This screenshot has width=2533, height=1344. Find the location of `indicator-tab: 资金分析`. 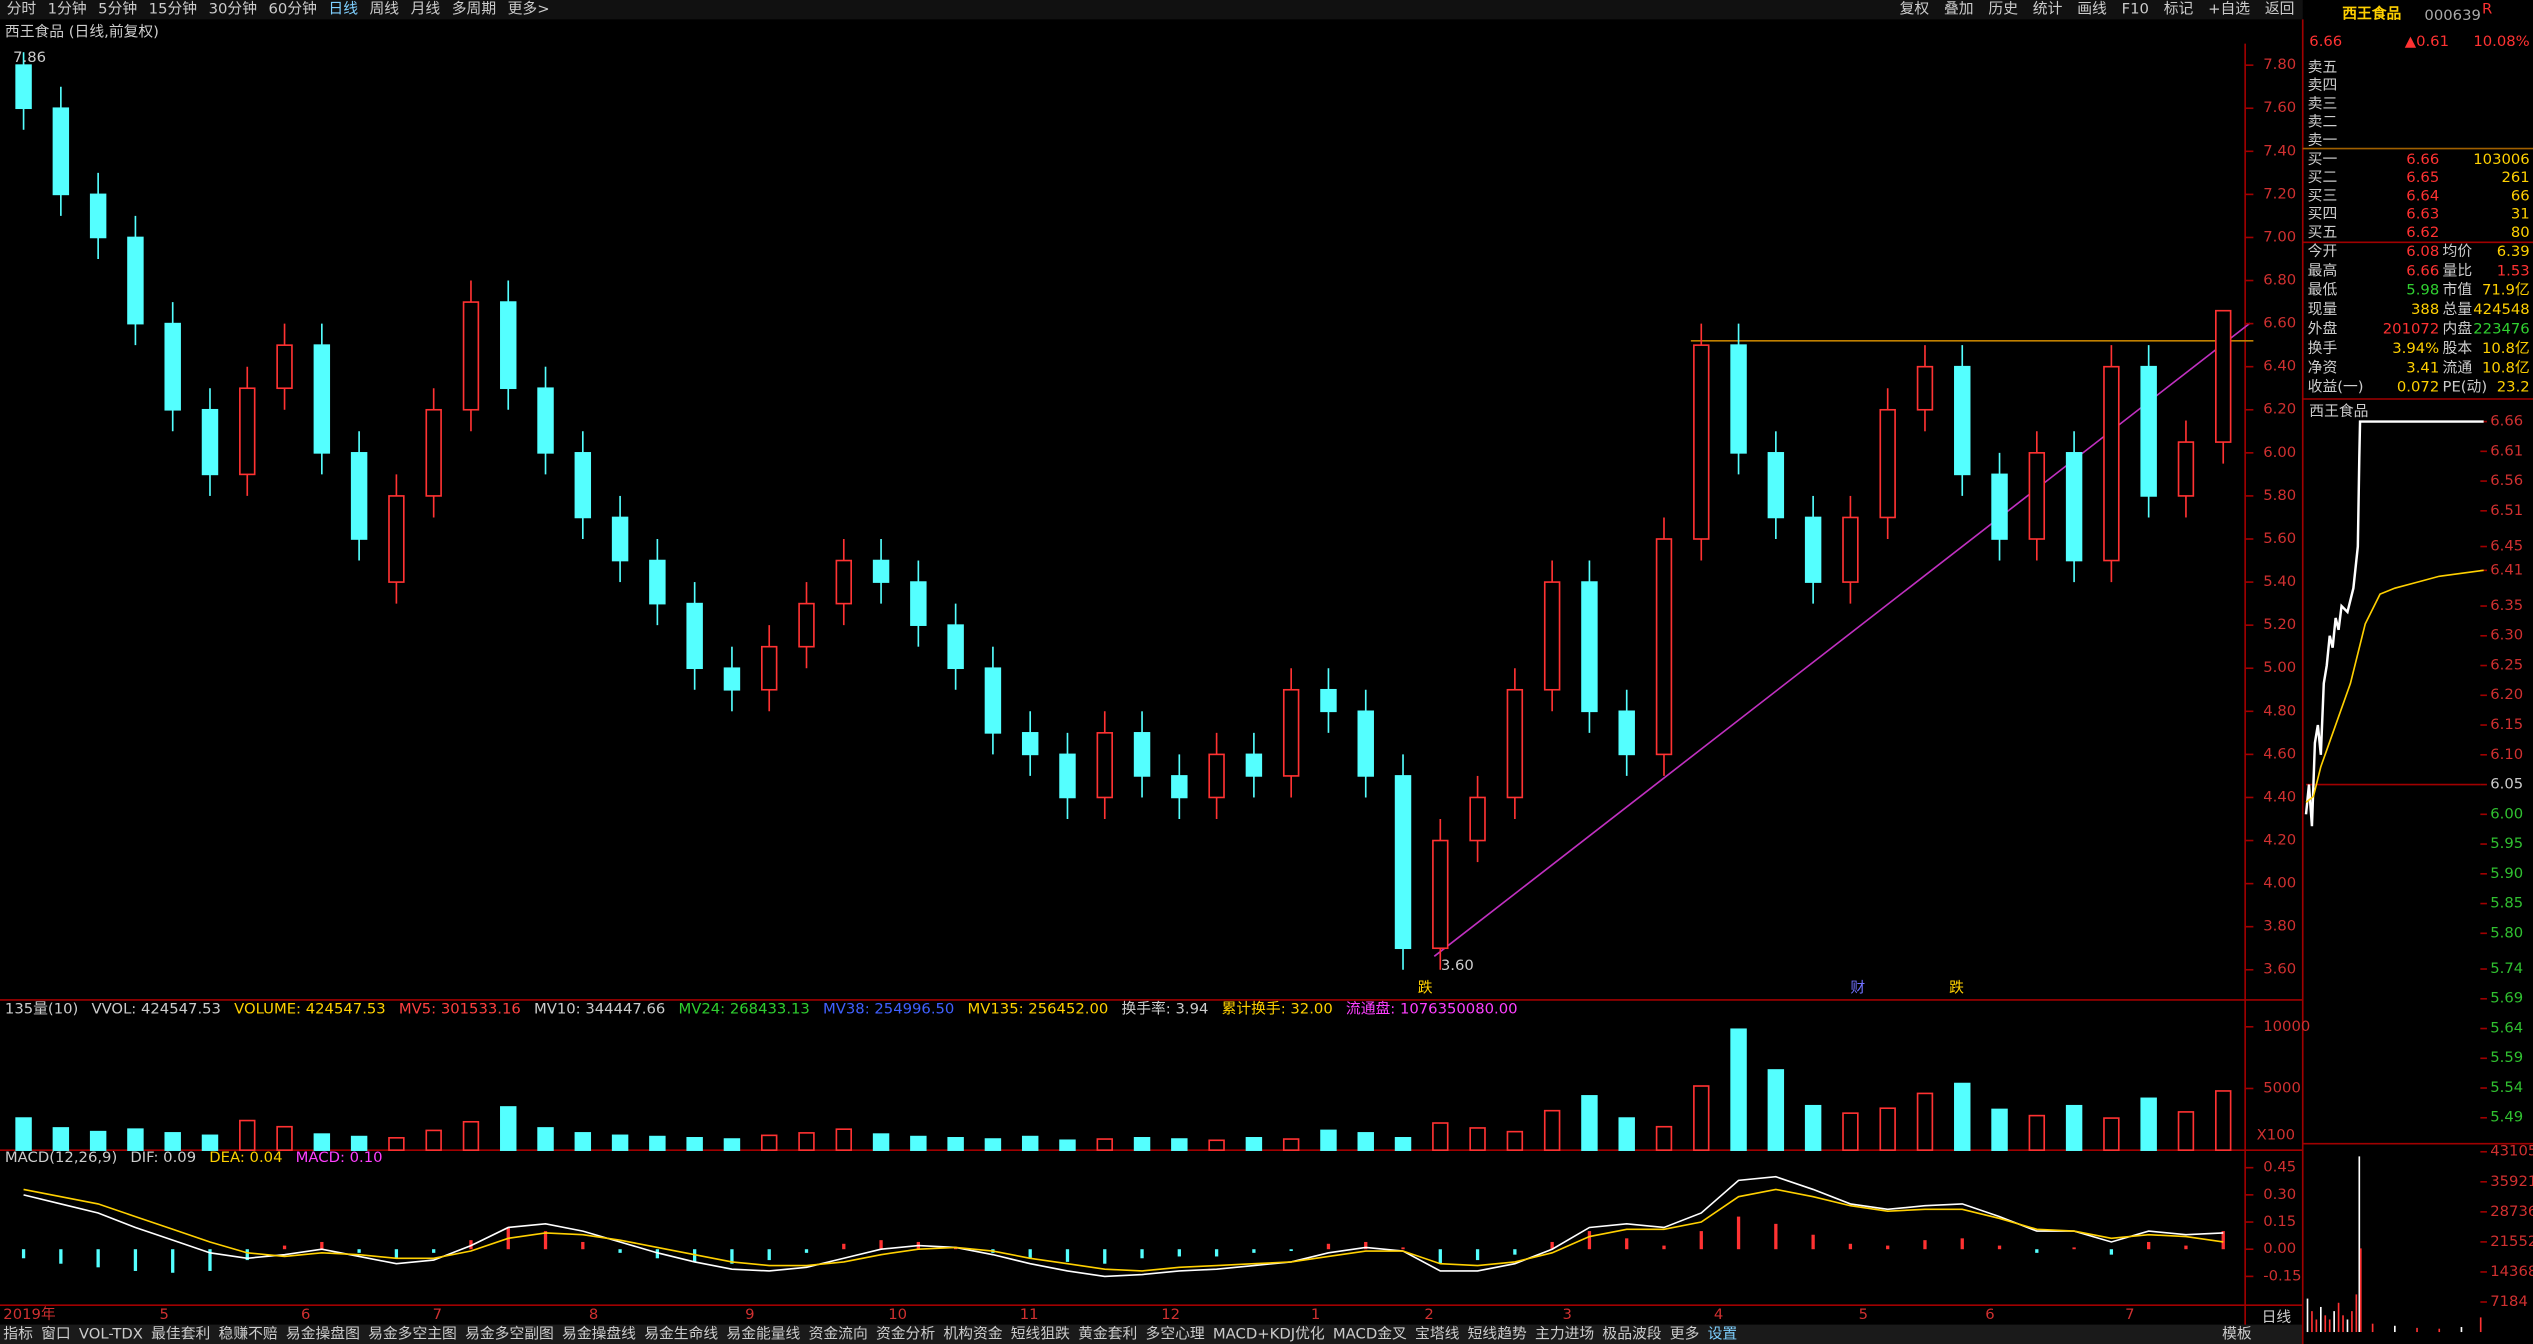

indicator-tab: 资金分析 is located at coordinates (905, 1333).